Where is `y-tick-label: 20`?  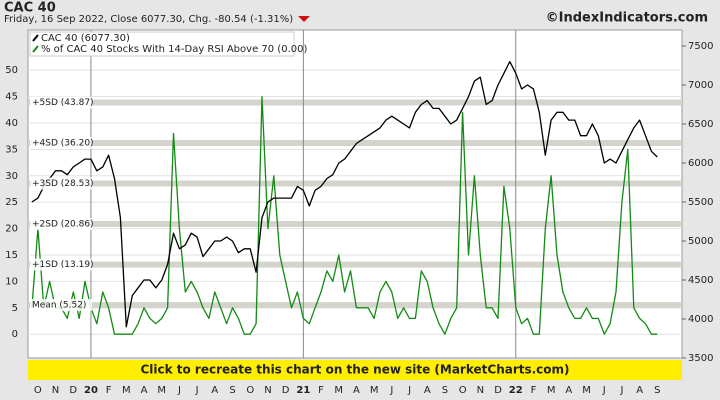
y-tick-label: 20 is located at coordinates (11, 229).